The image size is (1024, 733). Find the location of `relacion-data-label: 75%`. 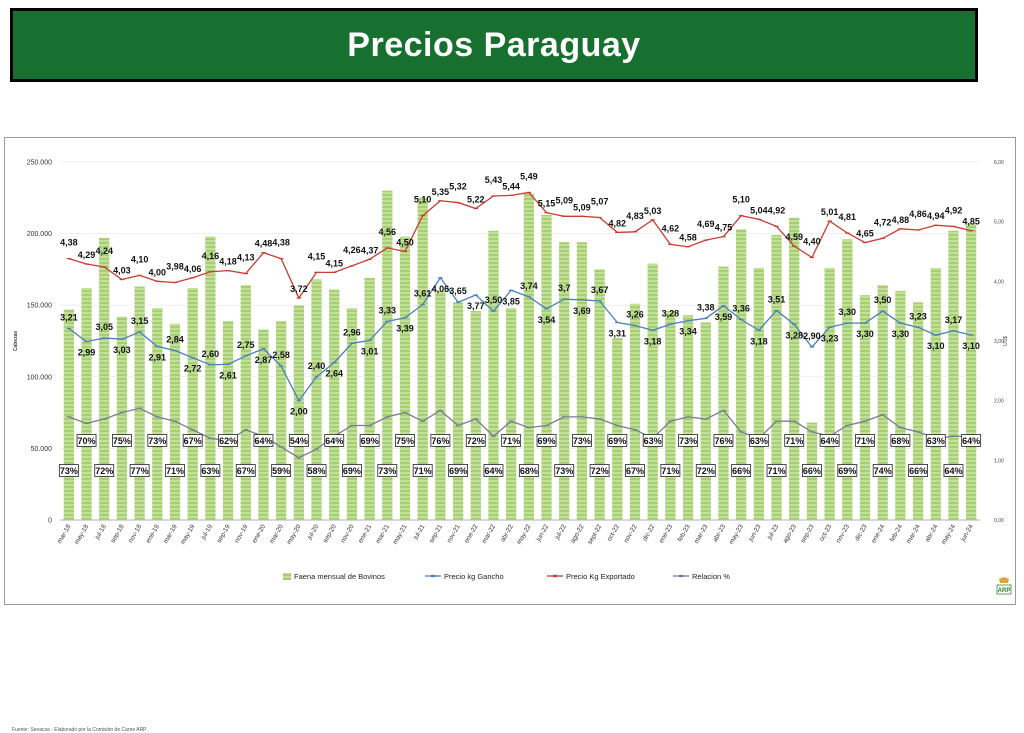

relacion-data-label: 75% is located at coordinates (405, 441).